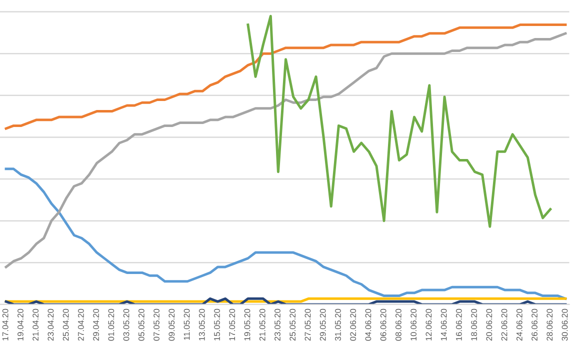  Describe the element at coordinates (187, 324) in the screenshot. I see `x-tick-label: 11.05.20` at that location.